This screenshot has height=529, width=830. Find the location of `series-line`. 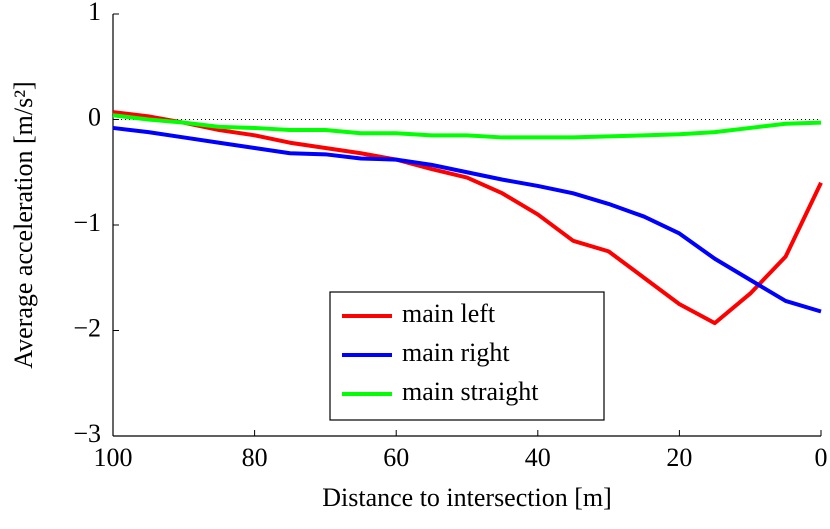

series-line is located at coordinates (467, 126).